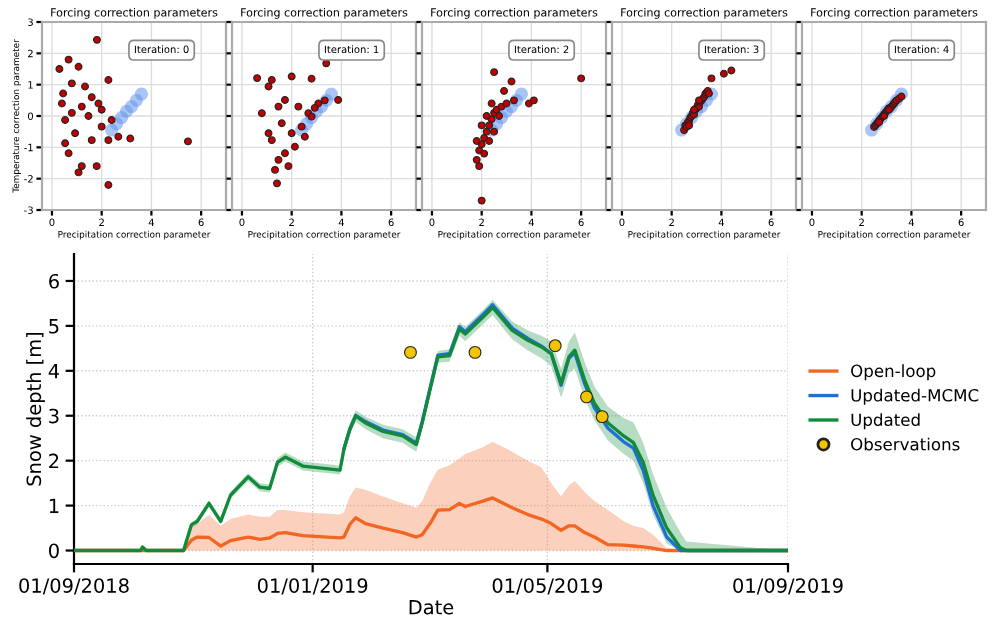 The width and height of the screenshot is (1000, 628). What do you see at coordinates (893, 372) in the screenshot?
I see `legend-label: Open-loop` at bounding box center [893, 372].